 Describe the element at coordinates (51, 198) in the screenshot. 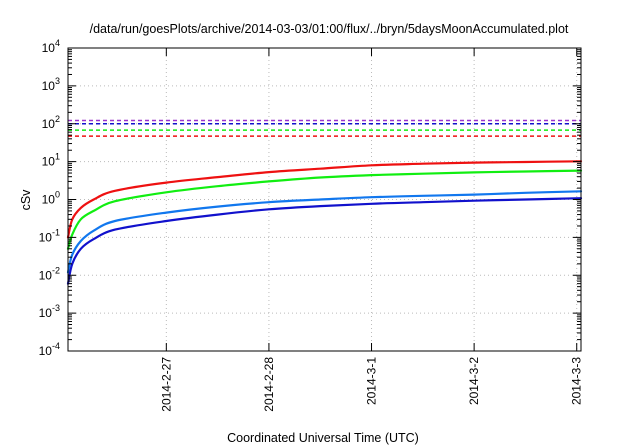

I see `y-tick-label: 10⁰` at that location.